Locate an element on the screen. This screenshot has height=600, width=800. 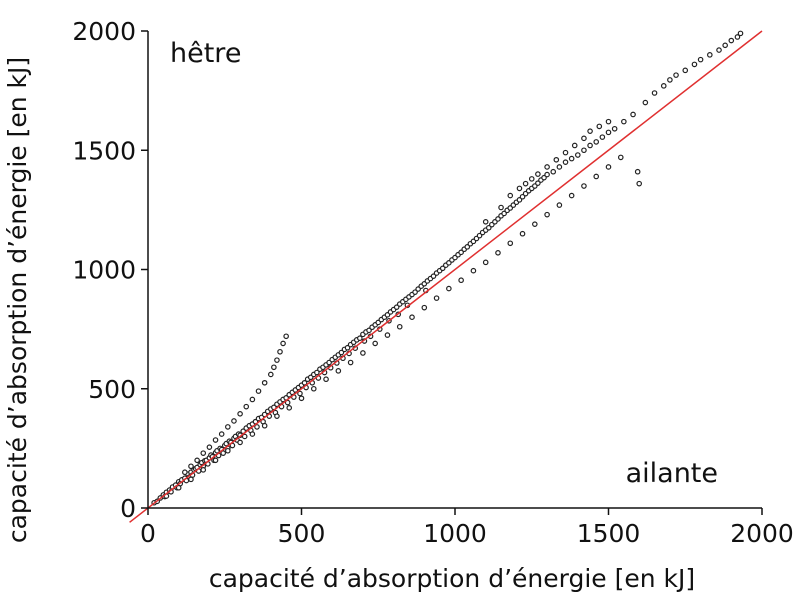
y-tick-label: 0 is located at coordinates (128, 508).